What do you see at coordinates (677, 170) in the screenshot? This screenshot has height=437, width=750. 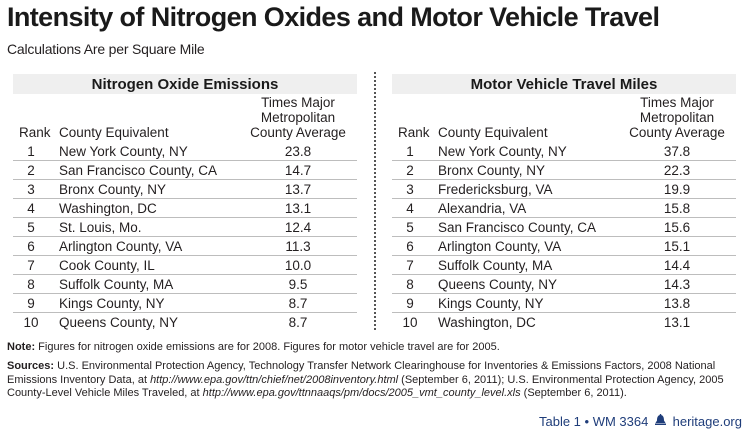 I see `value-cell: 22.3` at bounding box center [677, 170].